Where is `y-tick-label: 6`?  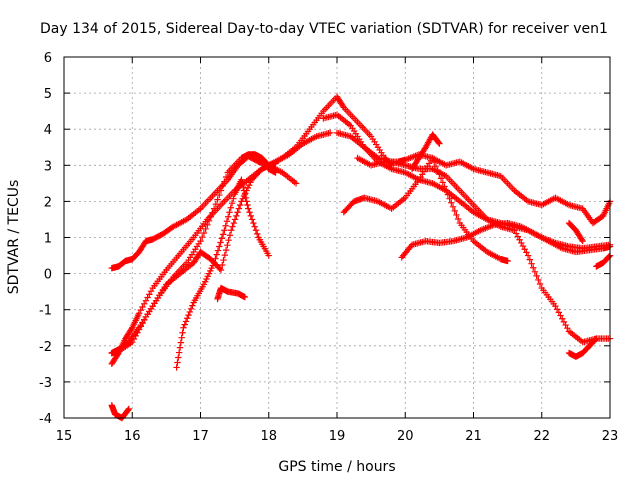 y-tick-label: 6 is located at coordinates (48, 58).